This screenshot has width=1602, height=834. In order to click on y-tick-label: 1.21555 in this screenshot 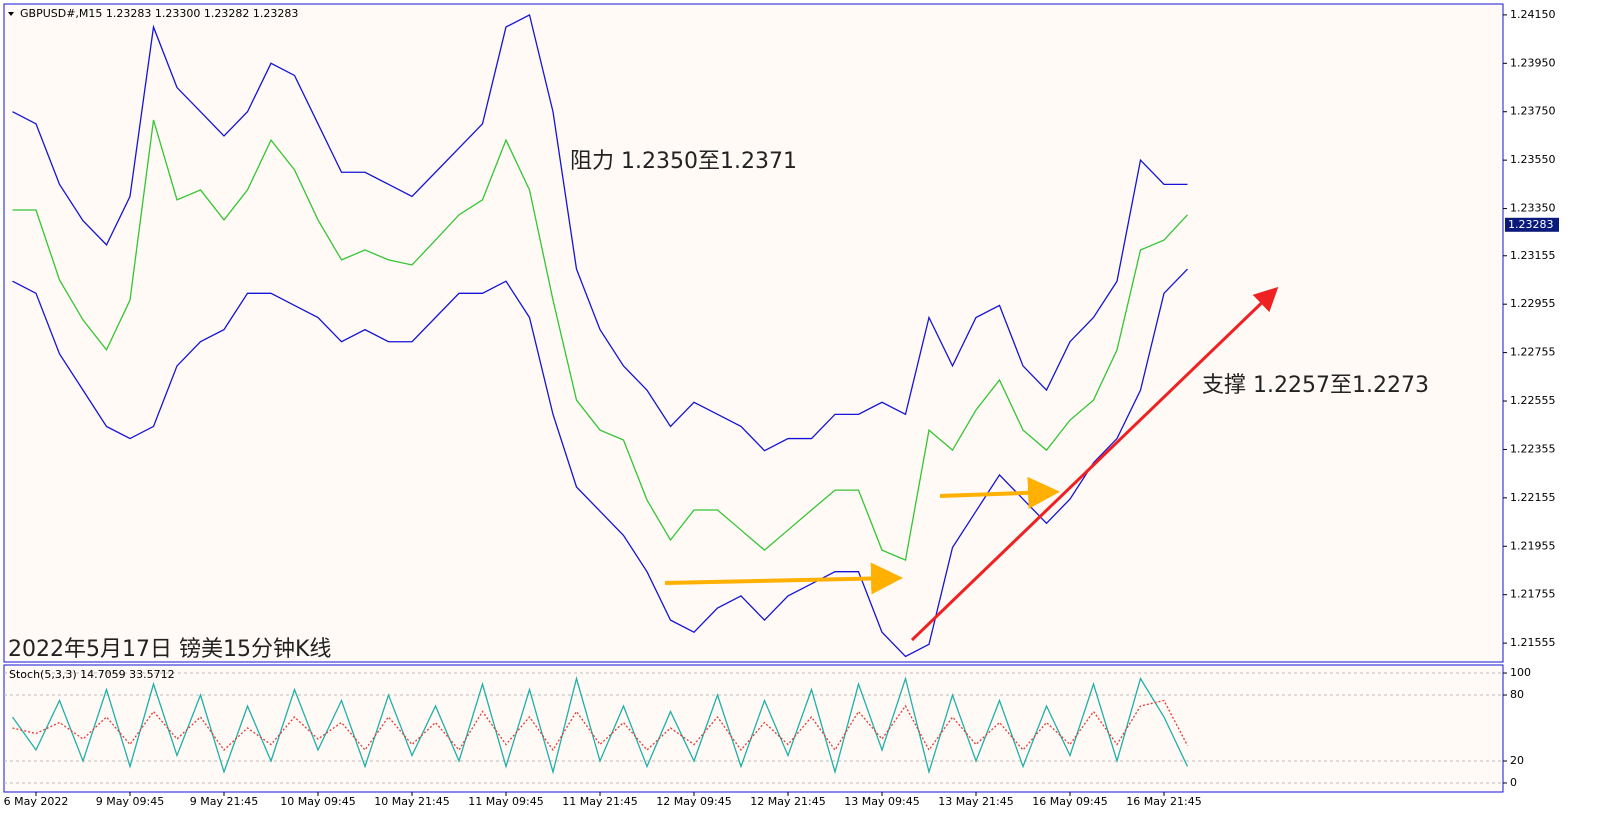, I will do `click(1533, 642)`.